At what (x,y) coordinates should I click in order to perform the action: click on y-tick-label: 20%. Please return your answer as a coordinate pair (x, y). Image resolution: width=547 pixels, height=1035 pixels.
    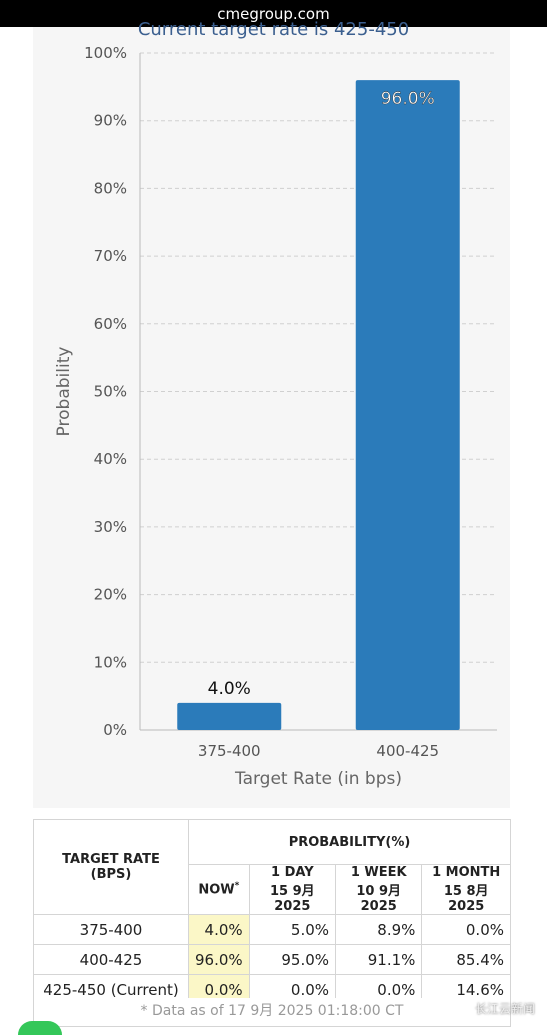
    Looking at the image, I should click on (110, 595).